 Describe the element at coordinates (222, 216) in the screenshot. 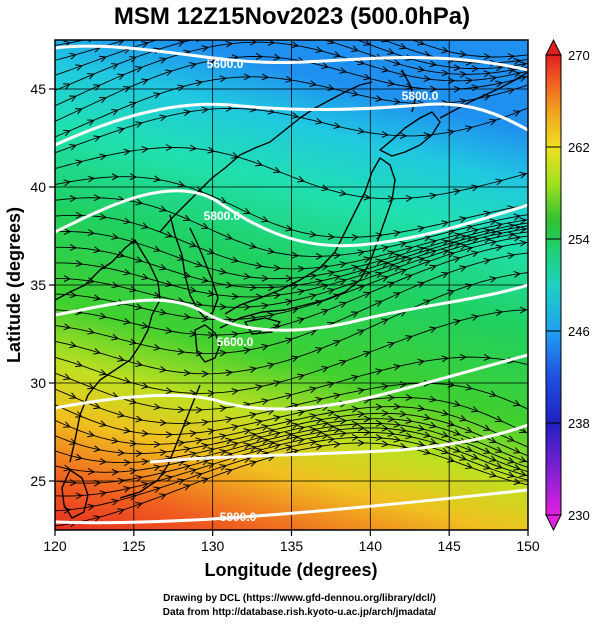

I see `contour-label: 5800.0` at that location.